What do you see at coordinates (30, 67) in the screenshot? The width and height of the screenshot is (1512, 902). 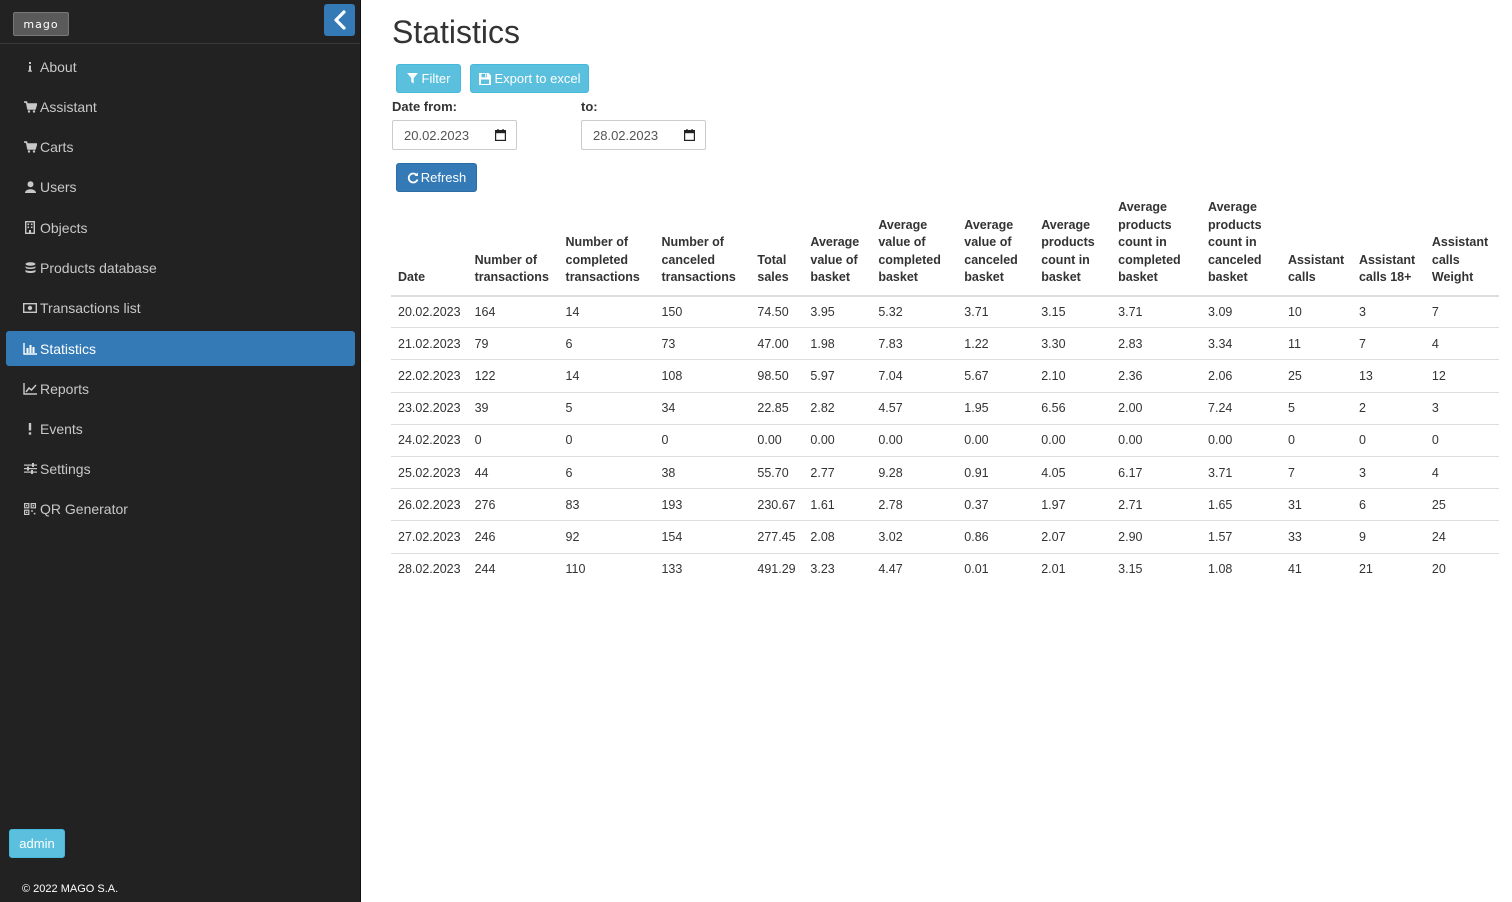 I see `info-icon` at bounding box center [30, 67].